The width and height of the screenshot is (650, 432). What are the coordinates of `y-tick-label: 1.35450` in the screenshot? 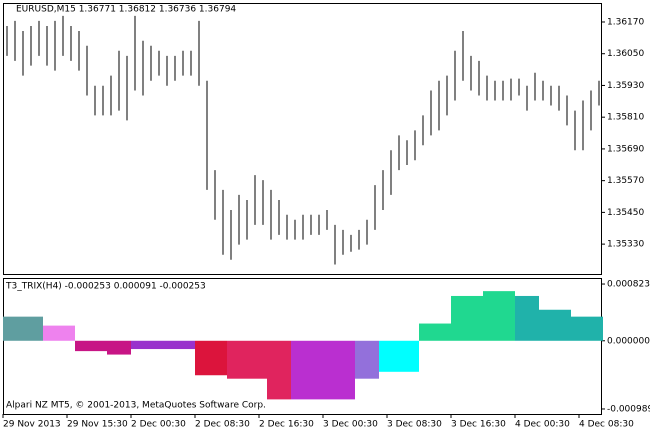 It's located at (625, 213).